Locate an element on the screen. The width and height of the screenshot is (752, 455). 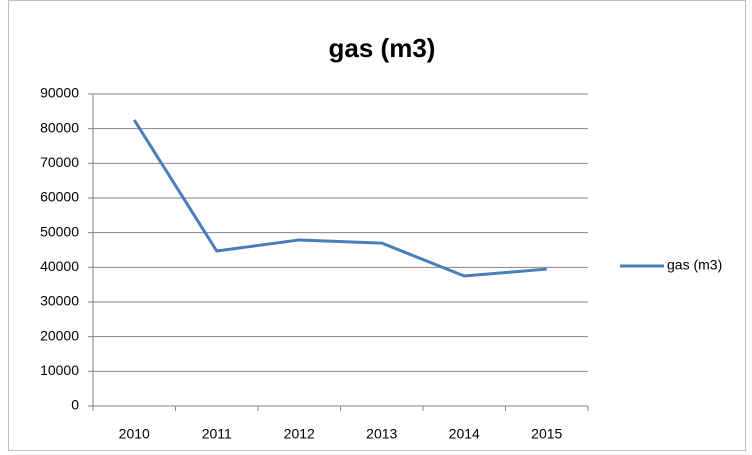
y-tick-label: 50000 is located at coordinates (59, 231).